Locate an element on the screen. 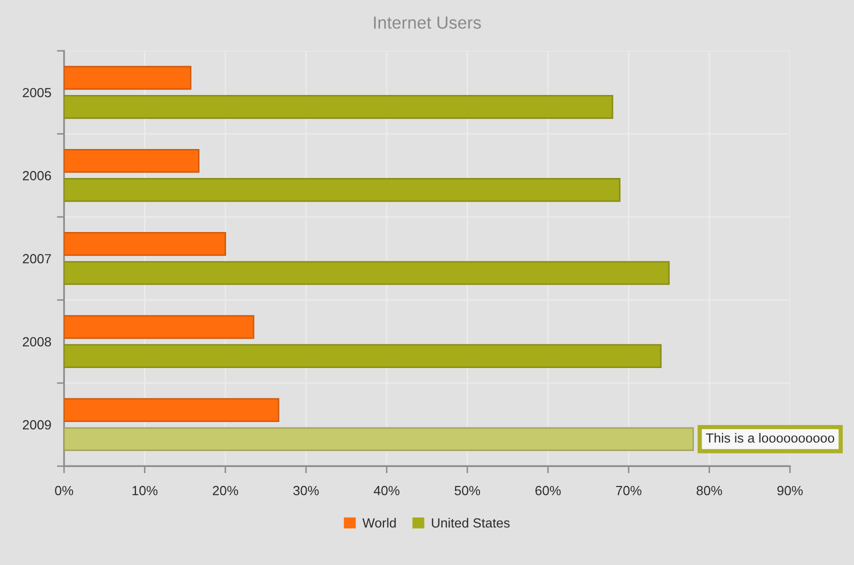  legend-label: World is located at coordinates (379, 523).